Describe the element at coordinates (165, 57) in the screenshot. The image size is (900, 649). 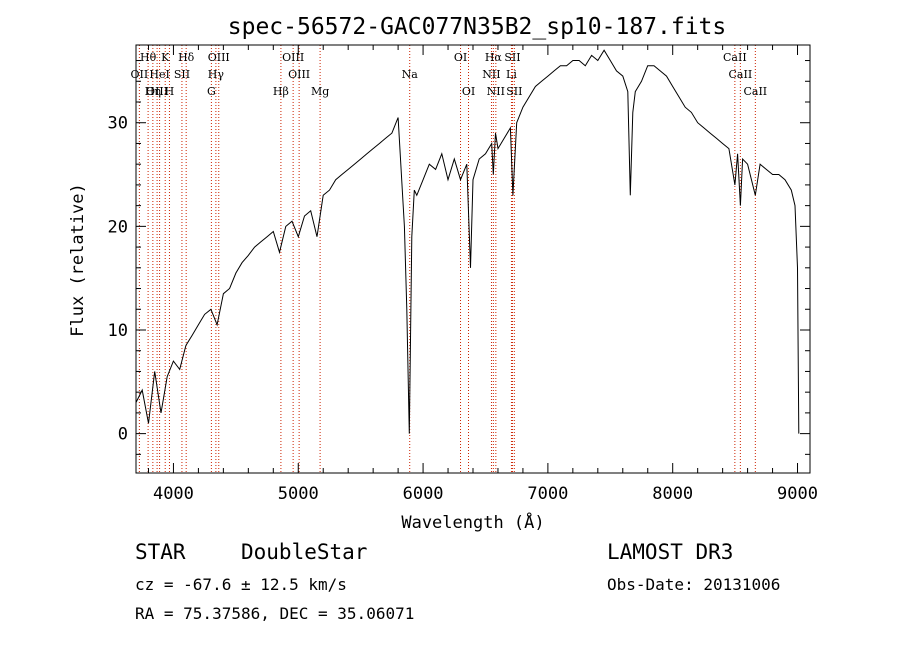
I see `line-label-1-1: K` at that location.